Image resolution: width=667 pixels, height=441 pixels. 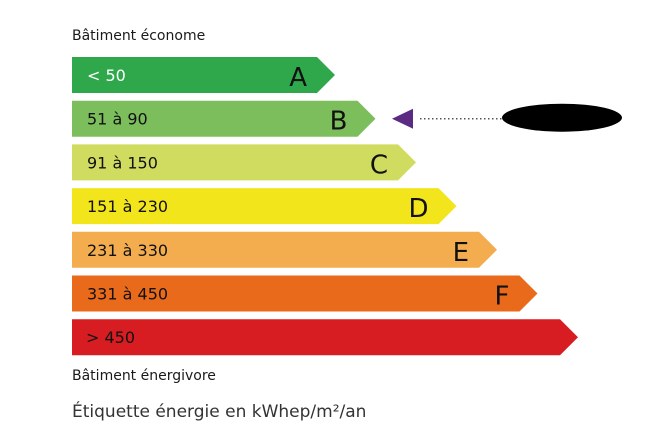 What do you see at coordinates (127, 294) in the screenshot?
I see `class-range: 331 à 450` at bounding box center [127, 294].